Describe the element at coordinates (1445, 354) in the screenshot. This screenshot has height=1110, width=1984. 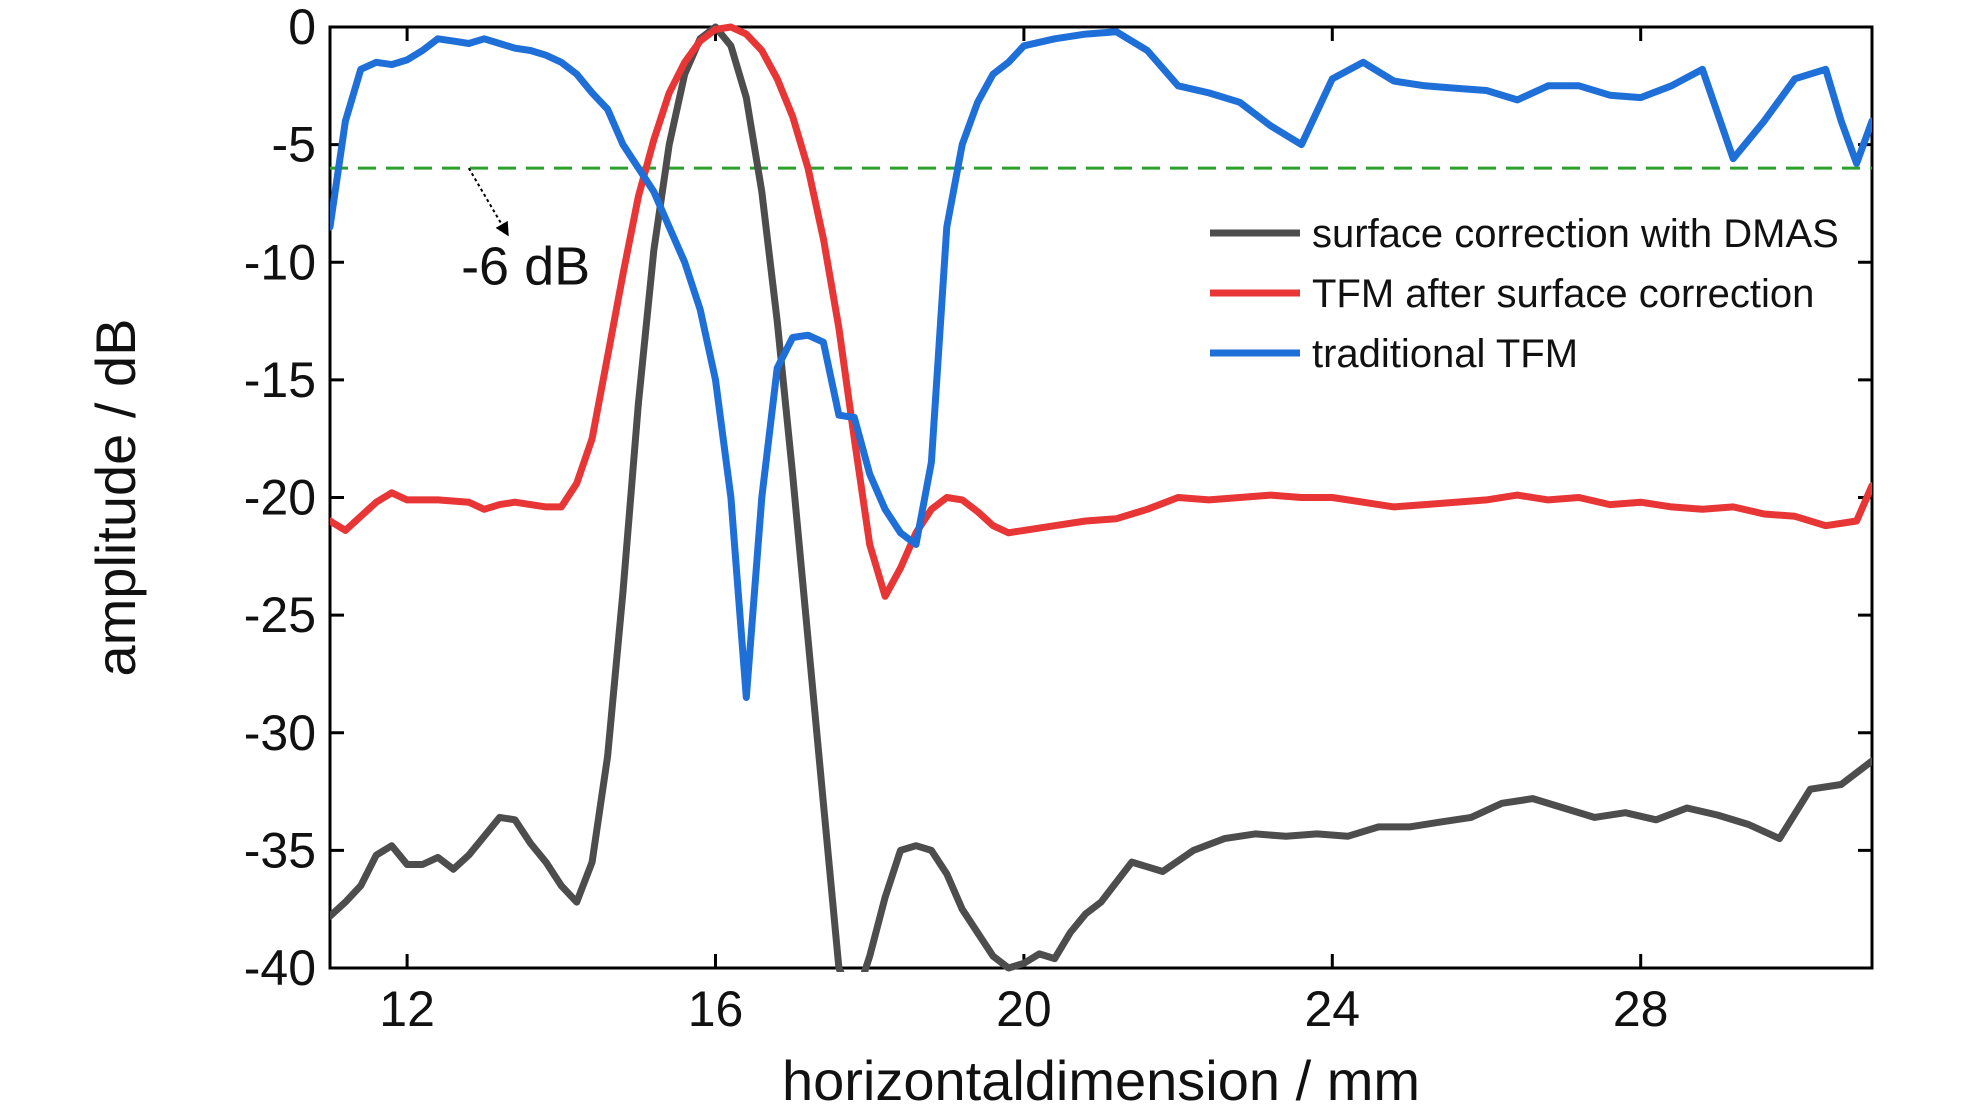
I see `legend-label: traditional TFM` at that location.